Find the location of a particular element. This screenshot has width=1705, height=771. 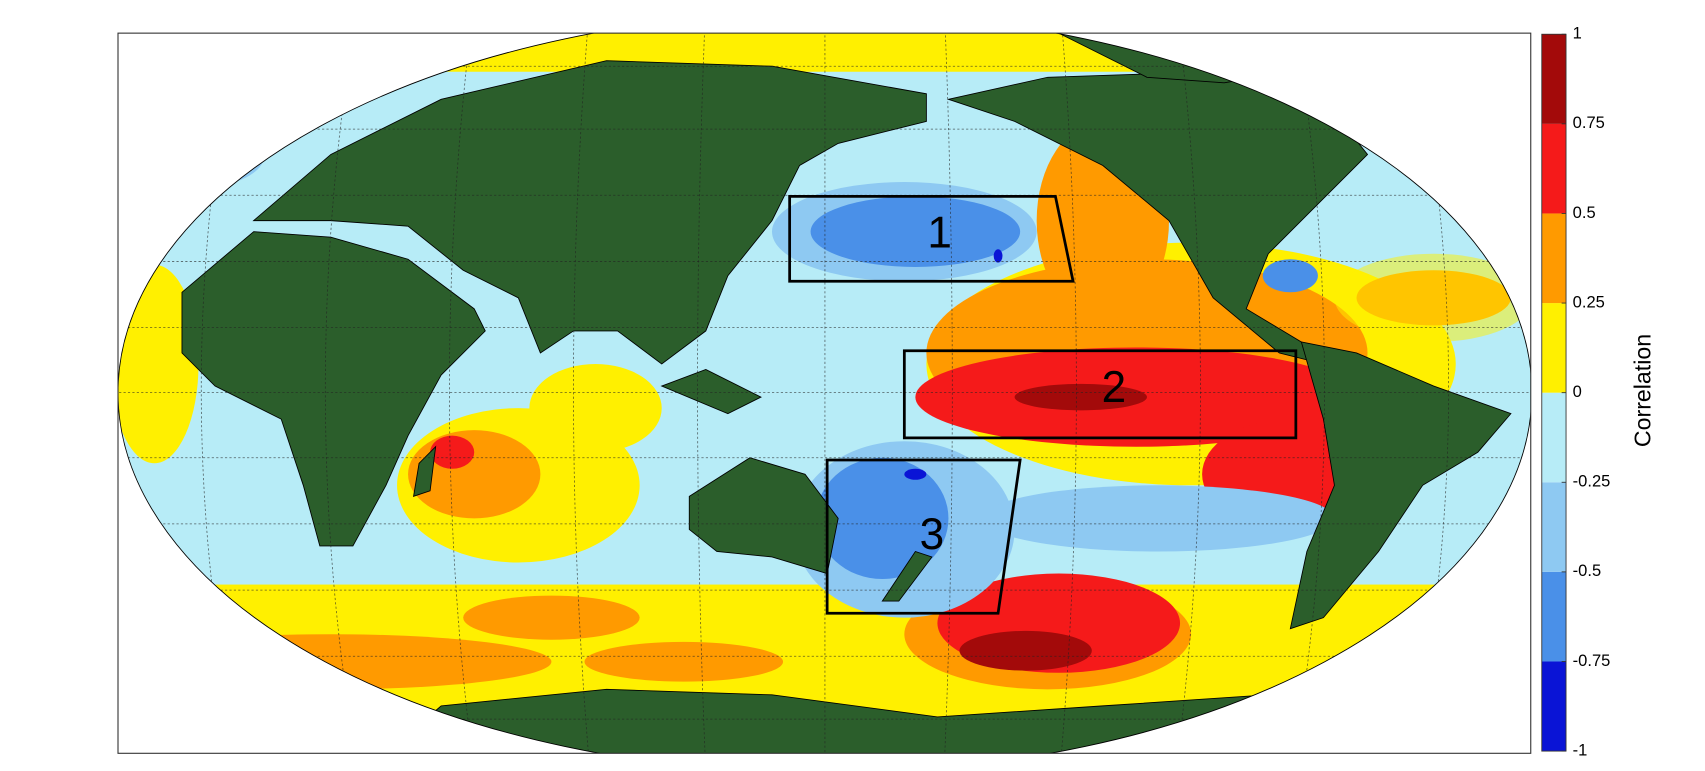

colorbar-tick-label: 0 is located at coordinates (1577, 391).